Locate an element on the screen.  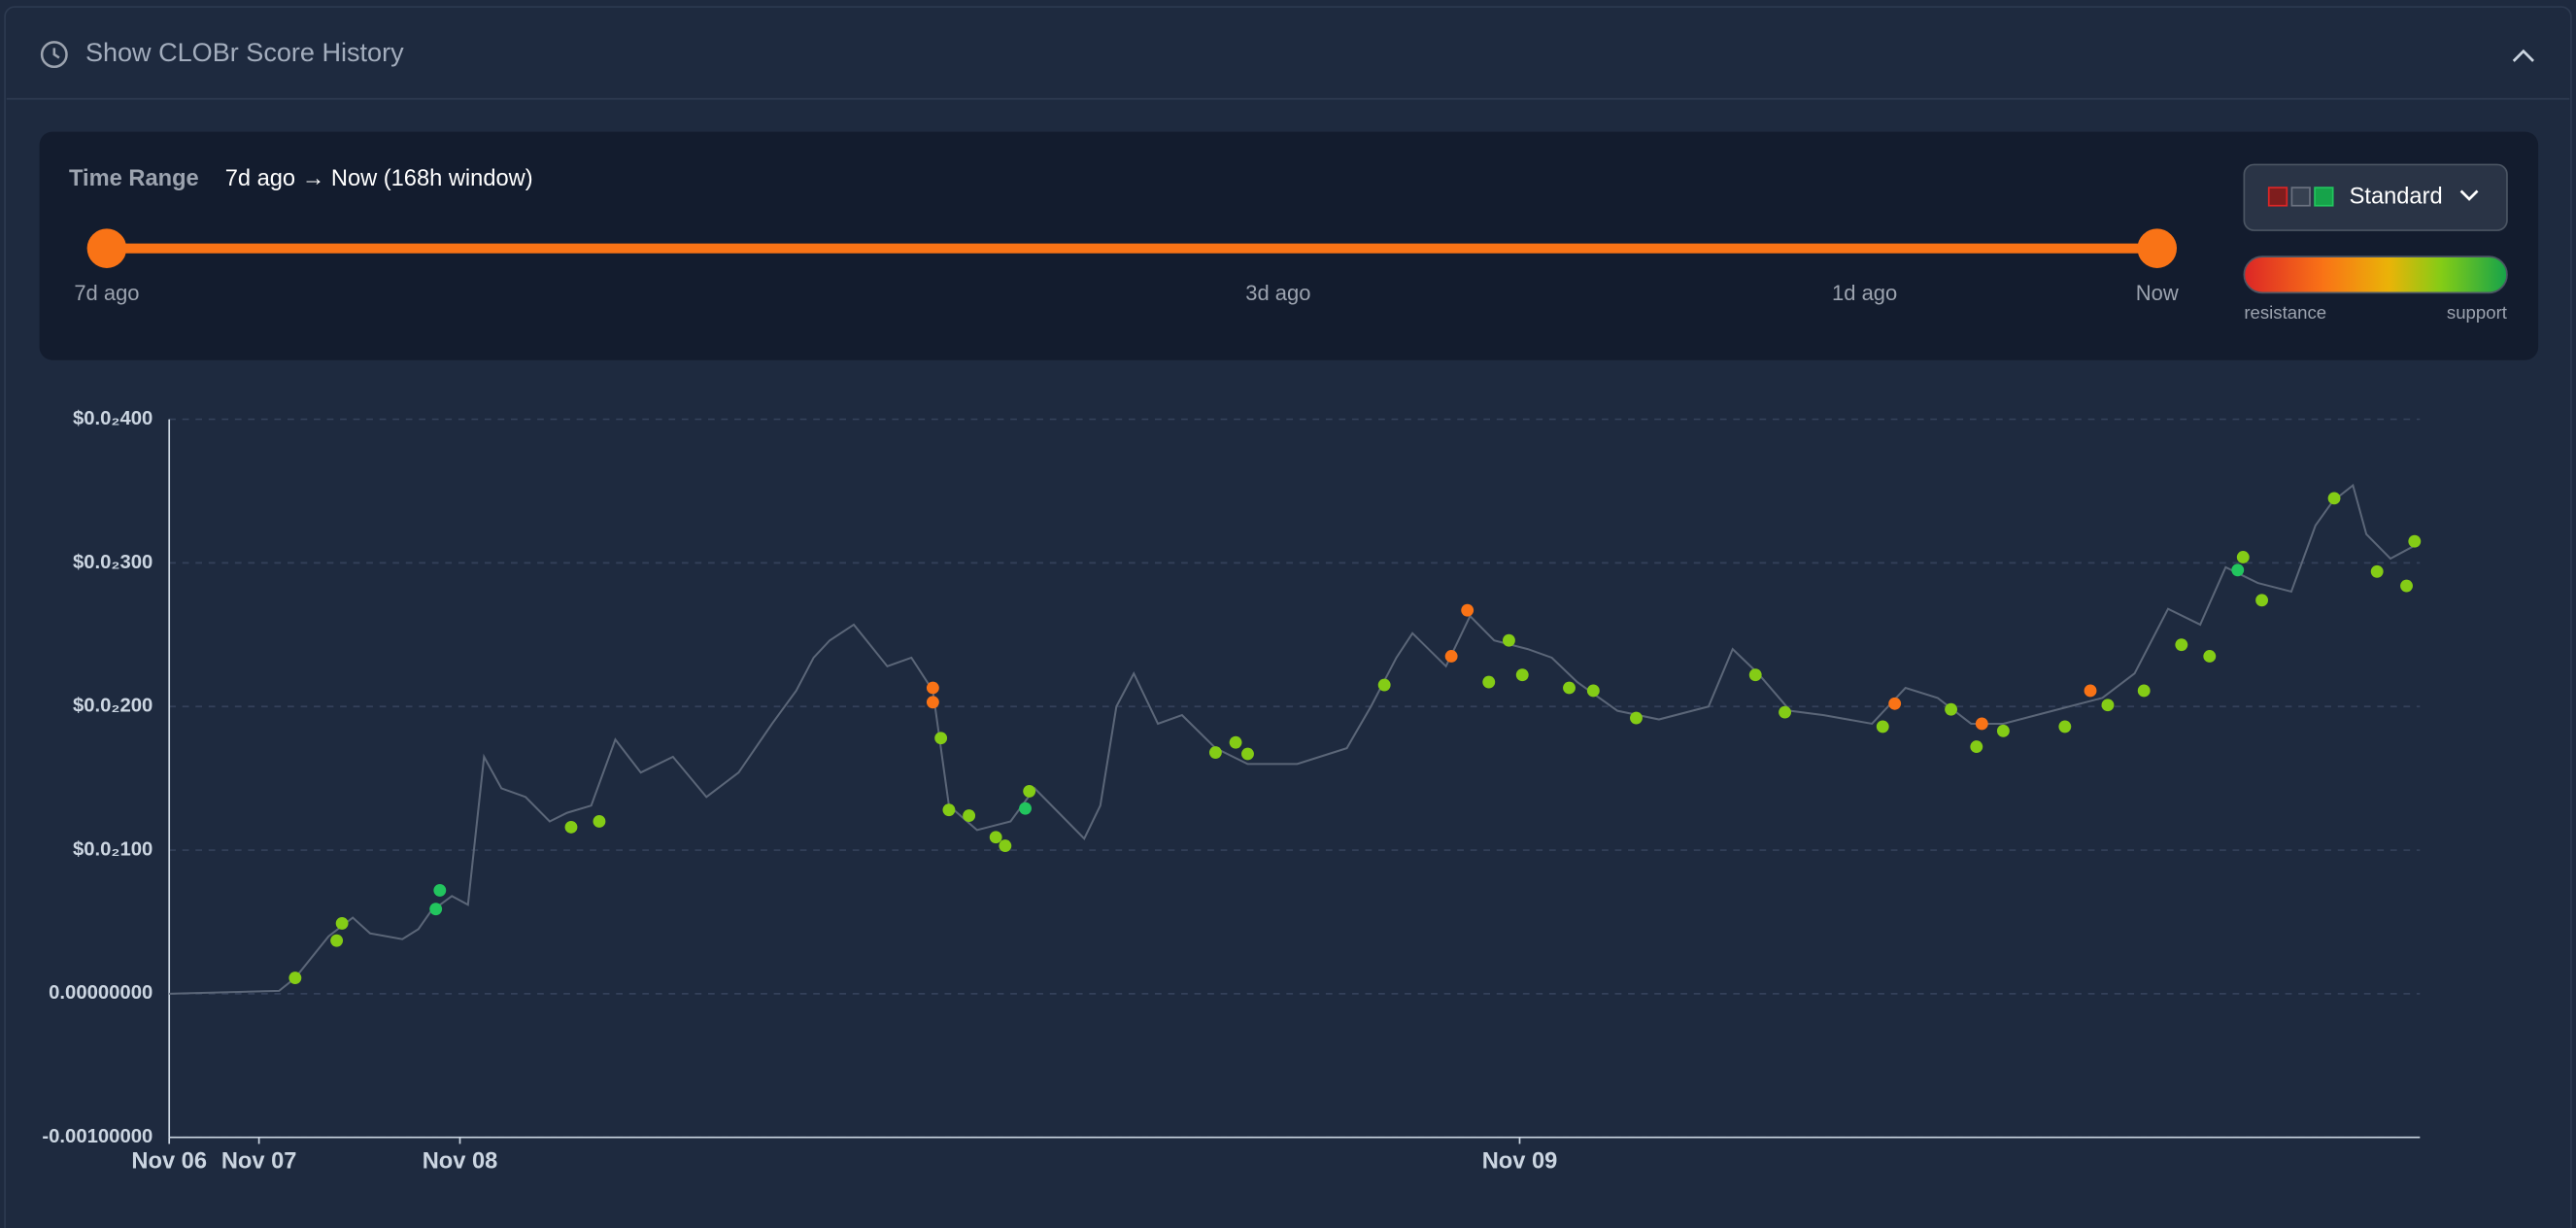
slider-handle-end is located at coordinates (2157, 248).